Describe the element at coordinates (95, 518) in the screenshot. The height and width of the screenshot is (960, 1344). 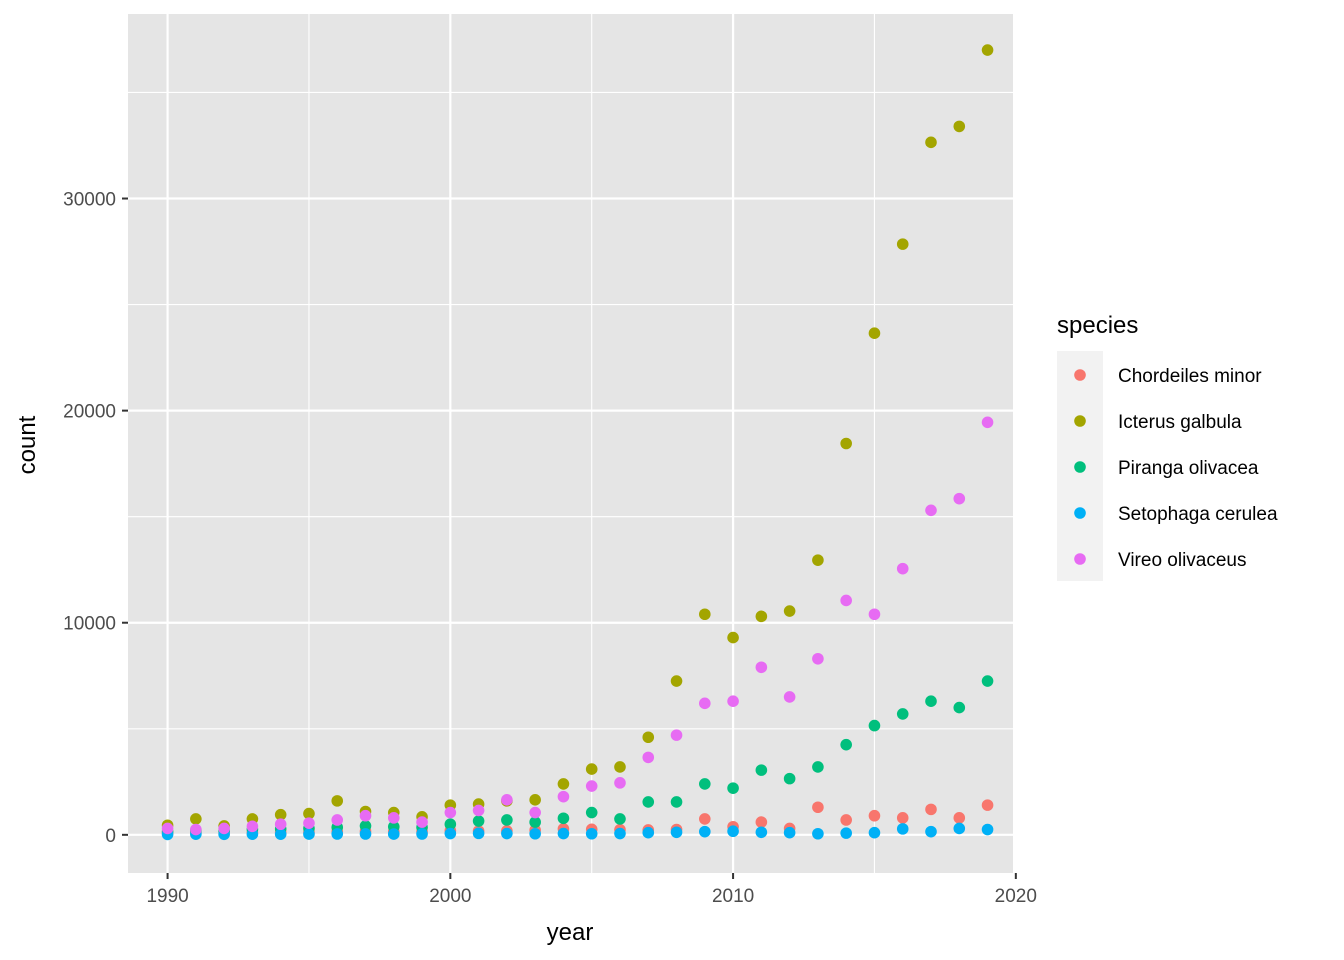
I see `y-axis: 0 10000 20000 30000` at that location.